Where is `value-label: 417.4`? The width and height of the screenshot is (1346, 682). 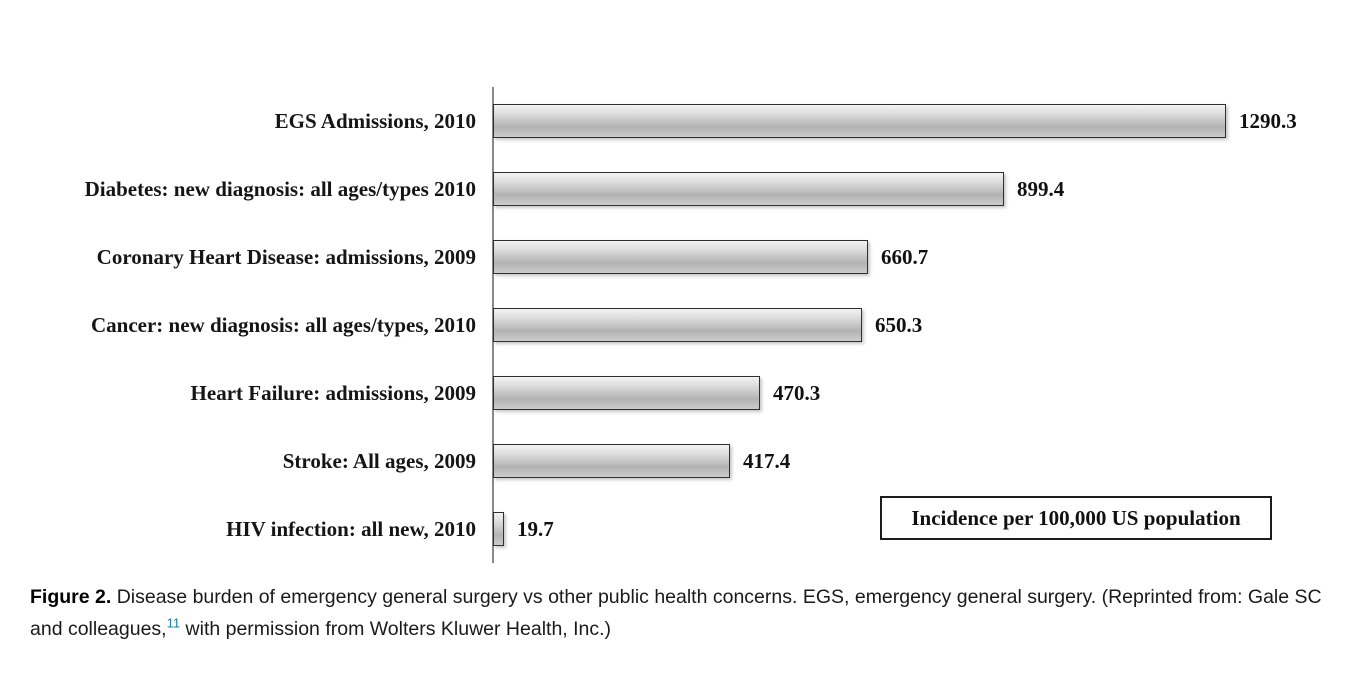
value-label: 417.4 is located at coordinates (767, 460).